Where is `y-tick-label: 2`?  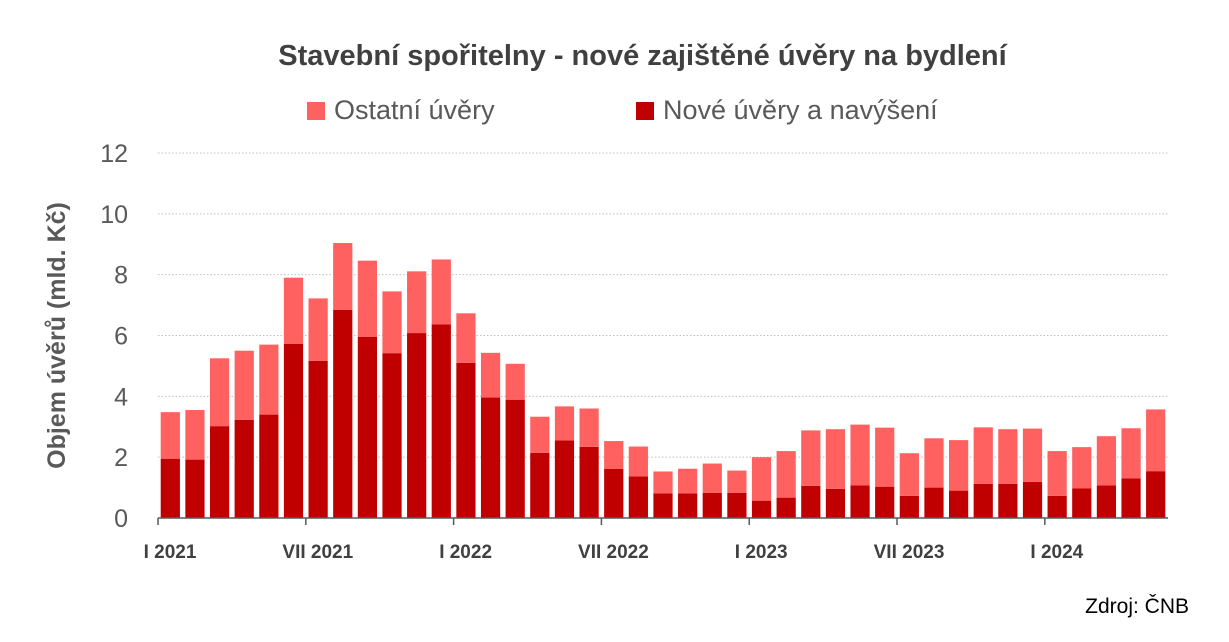
y-tick-label: 2 is located at coordinates (121, 458).